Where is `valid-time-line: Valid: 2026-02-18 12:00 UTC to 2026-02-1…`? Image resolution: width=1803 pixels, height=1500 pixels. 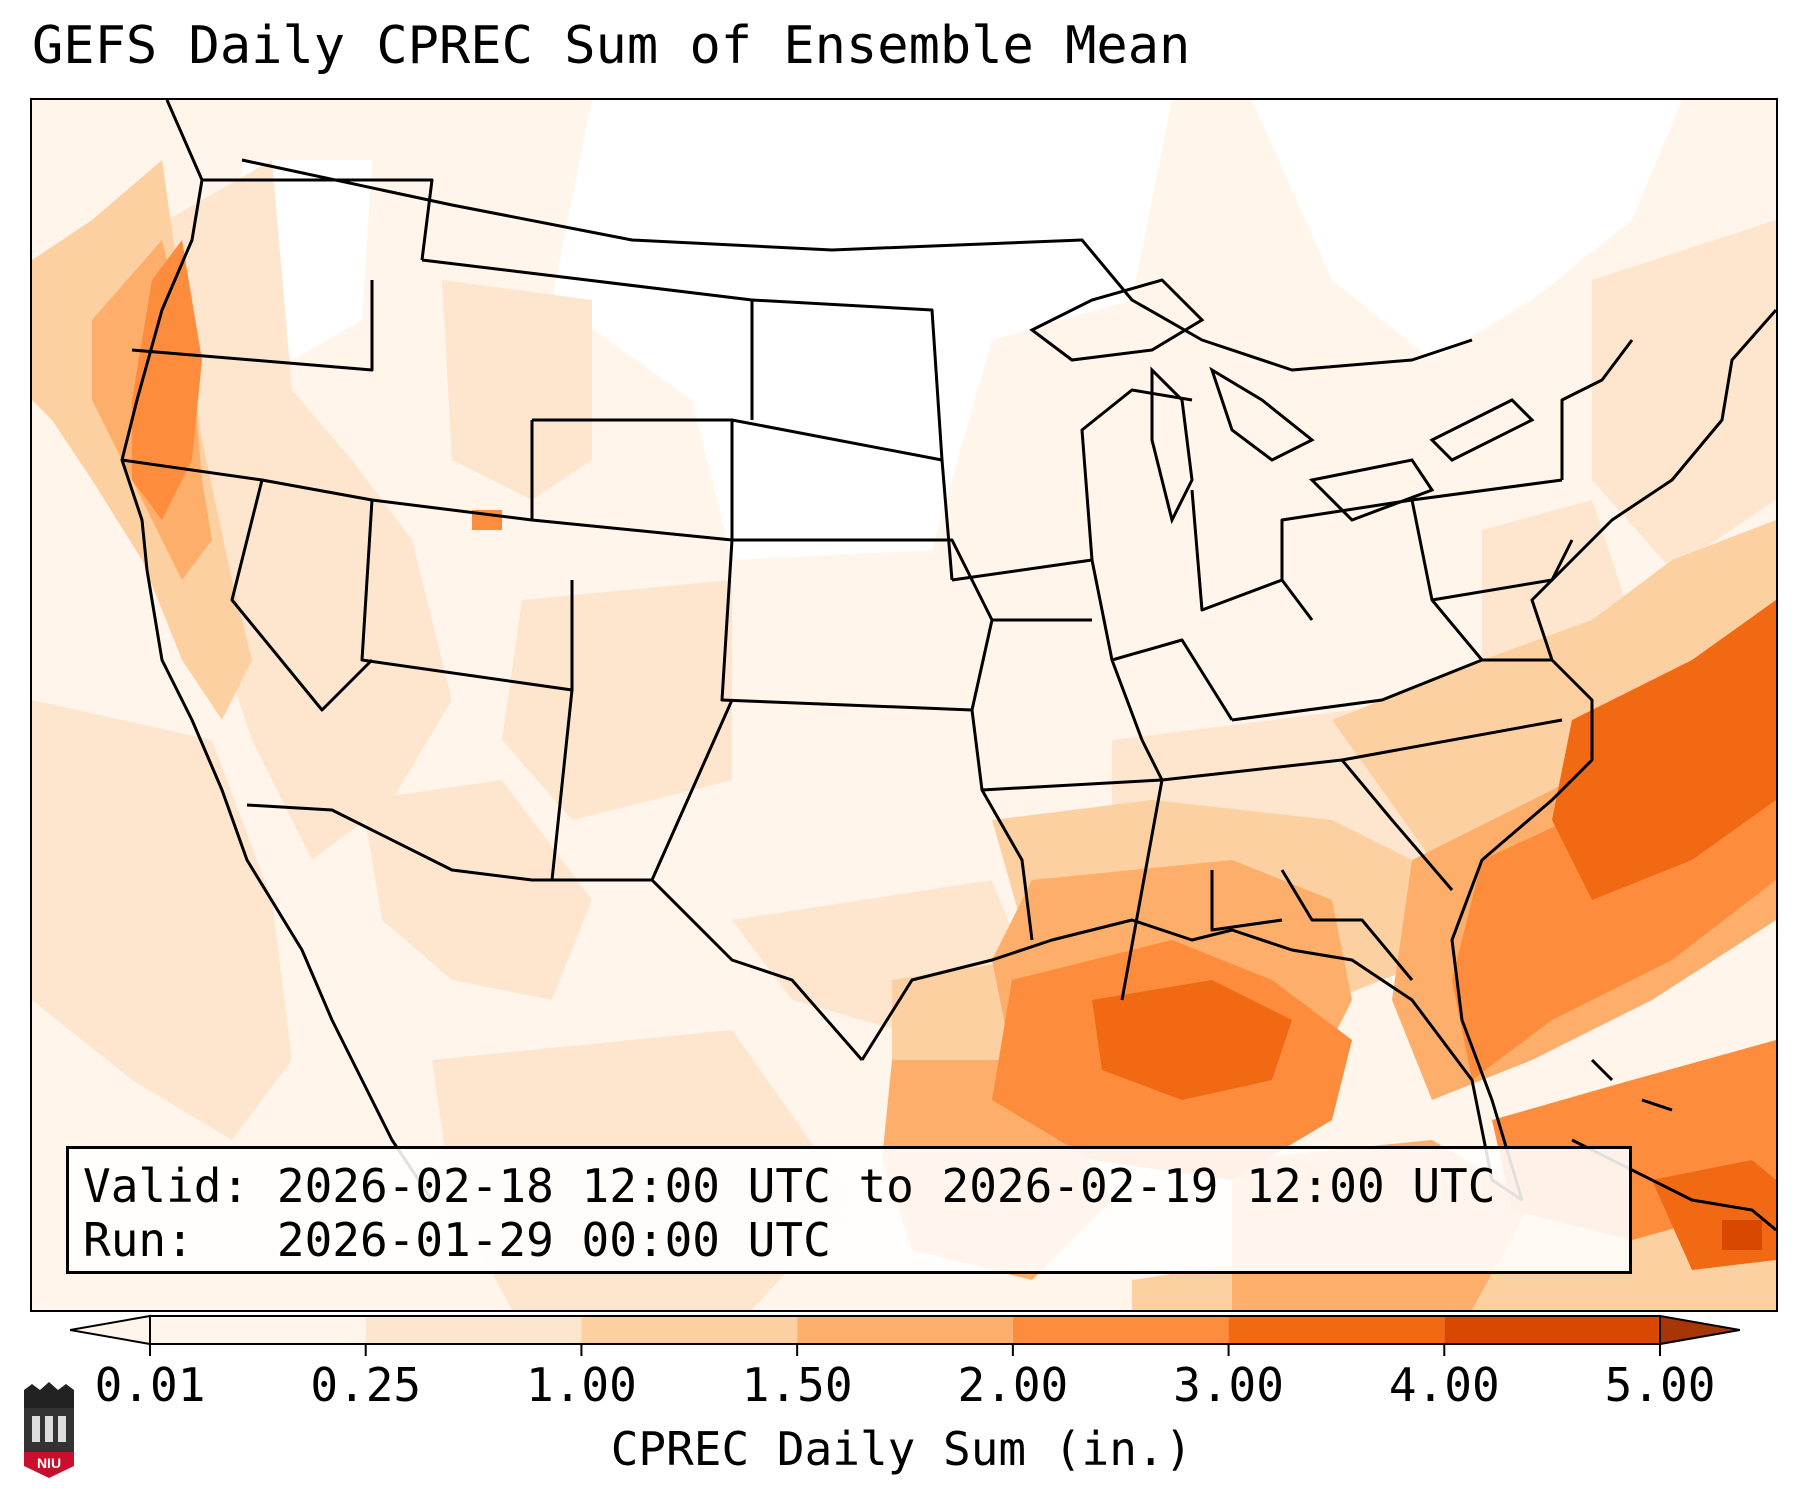
valid-time-line: Valid: 2026-02-18 12:00 UTC to 2026-02-1… is located at coordinates (789, 1186).